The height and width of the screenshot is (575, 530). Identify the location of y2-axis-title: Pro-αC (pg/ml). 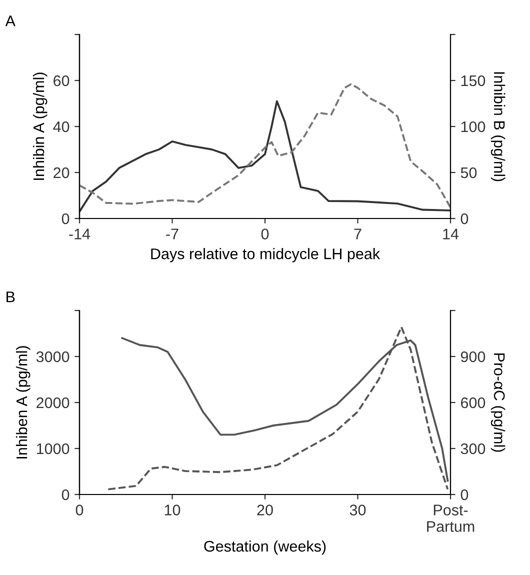
(498, 403).